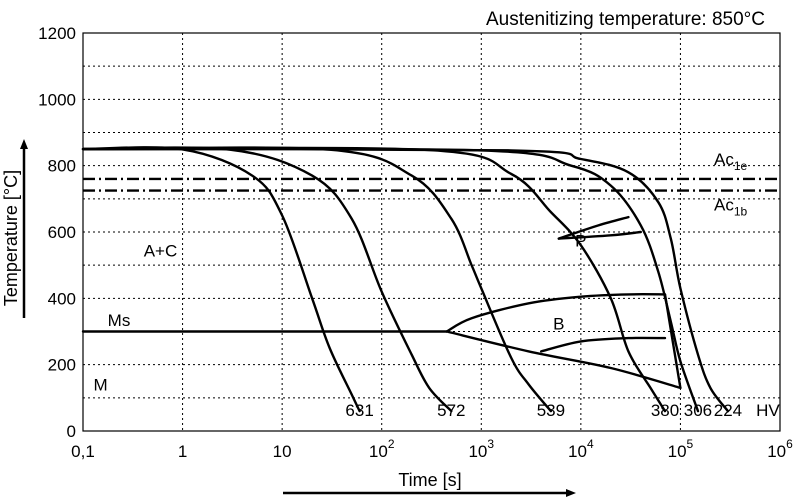 The width and height of the screenshot is (802, 503). I want to click on hardness-label: 631, so click(359, 410).